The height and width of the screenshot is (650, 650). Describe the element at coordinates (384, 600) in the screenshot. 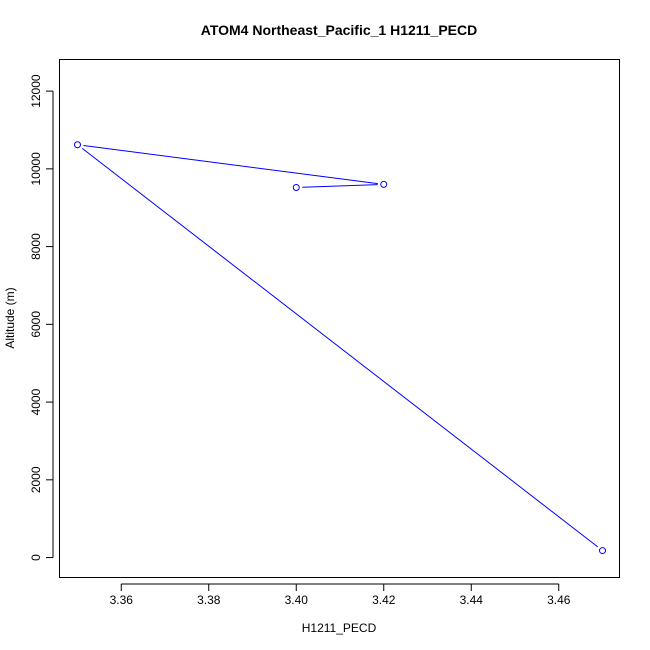

I see `x-tick-label: 3.42` at that location.